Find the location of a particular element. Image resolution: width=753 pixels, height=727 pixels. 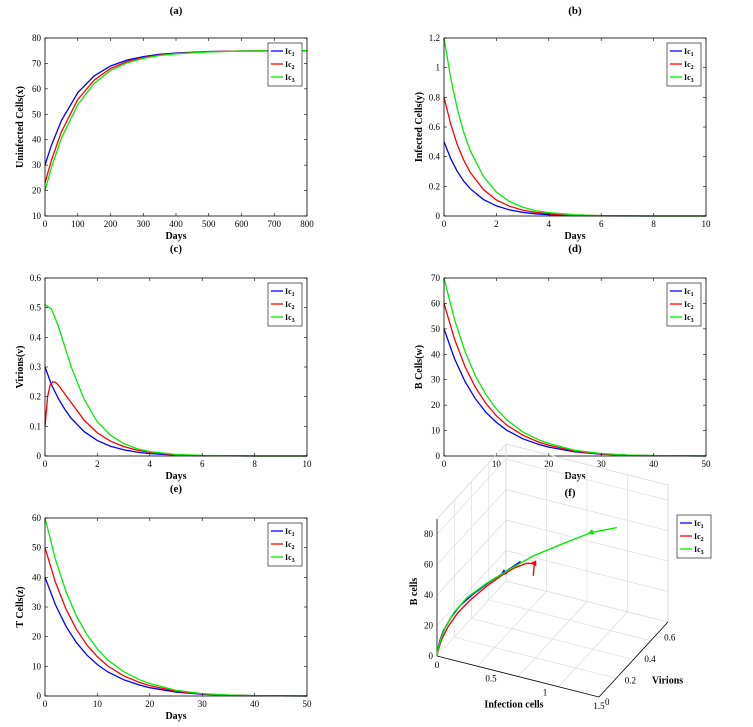

y-axis-line is located at coordinates (633, 659).